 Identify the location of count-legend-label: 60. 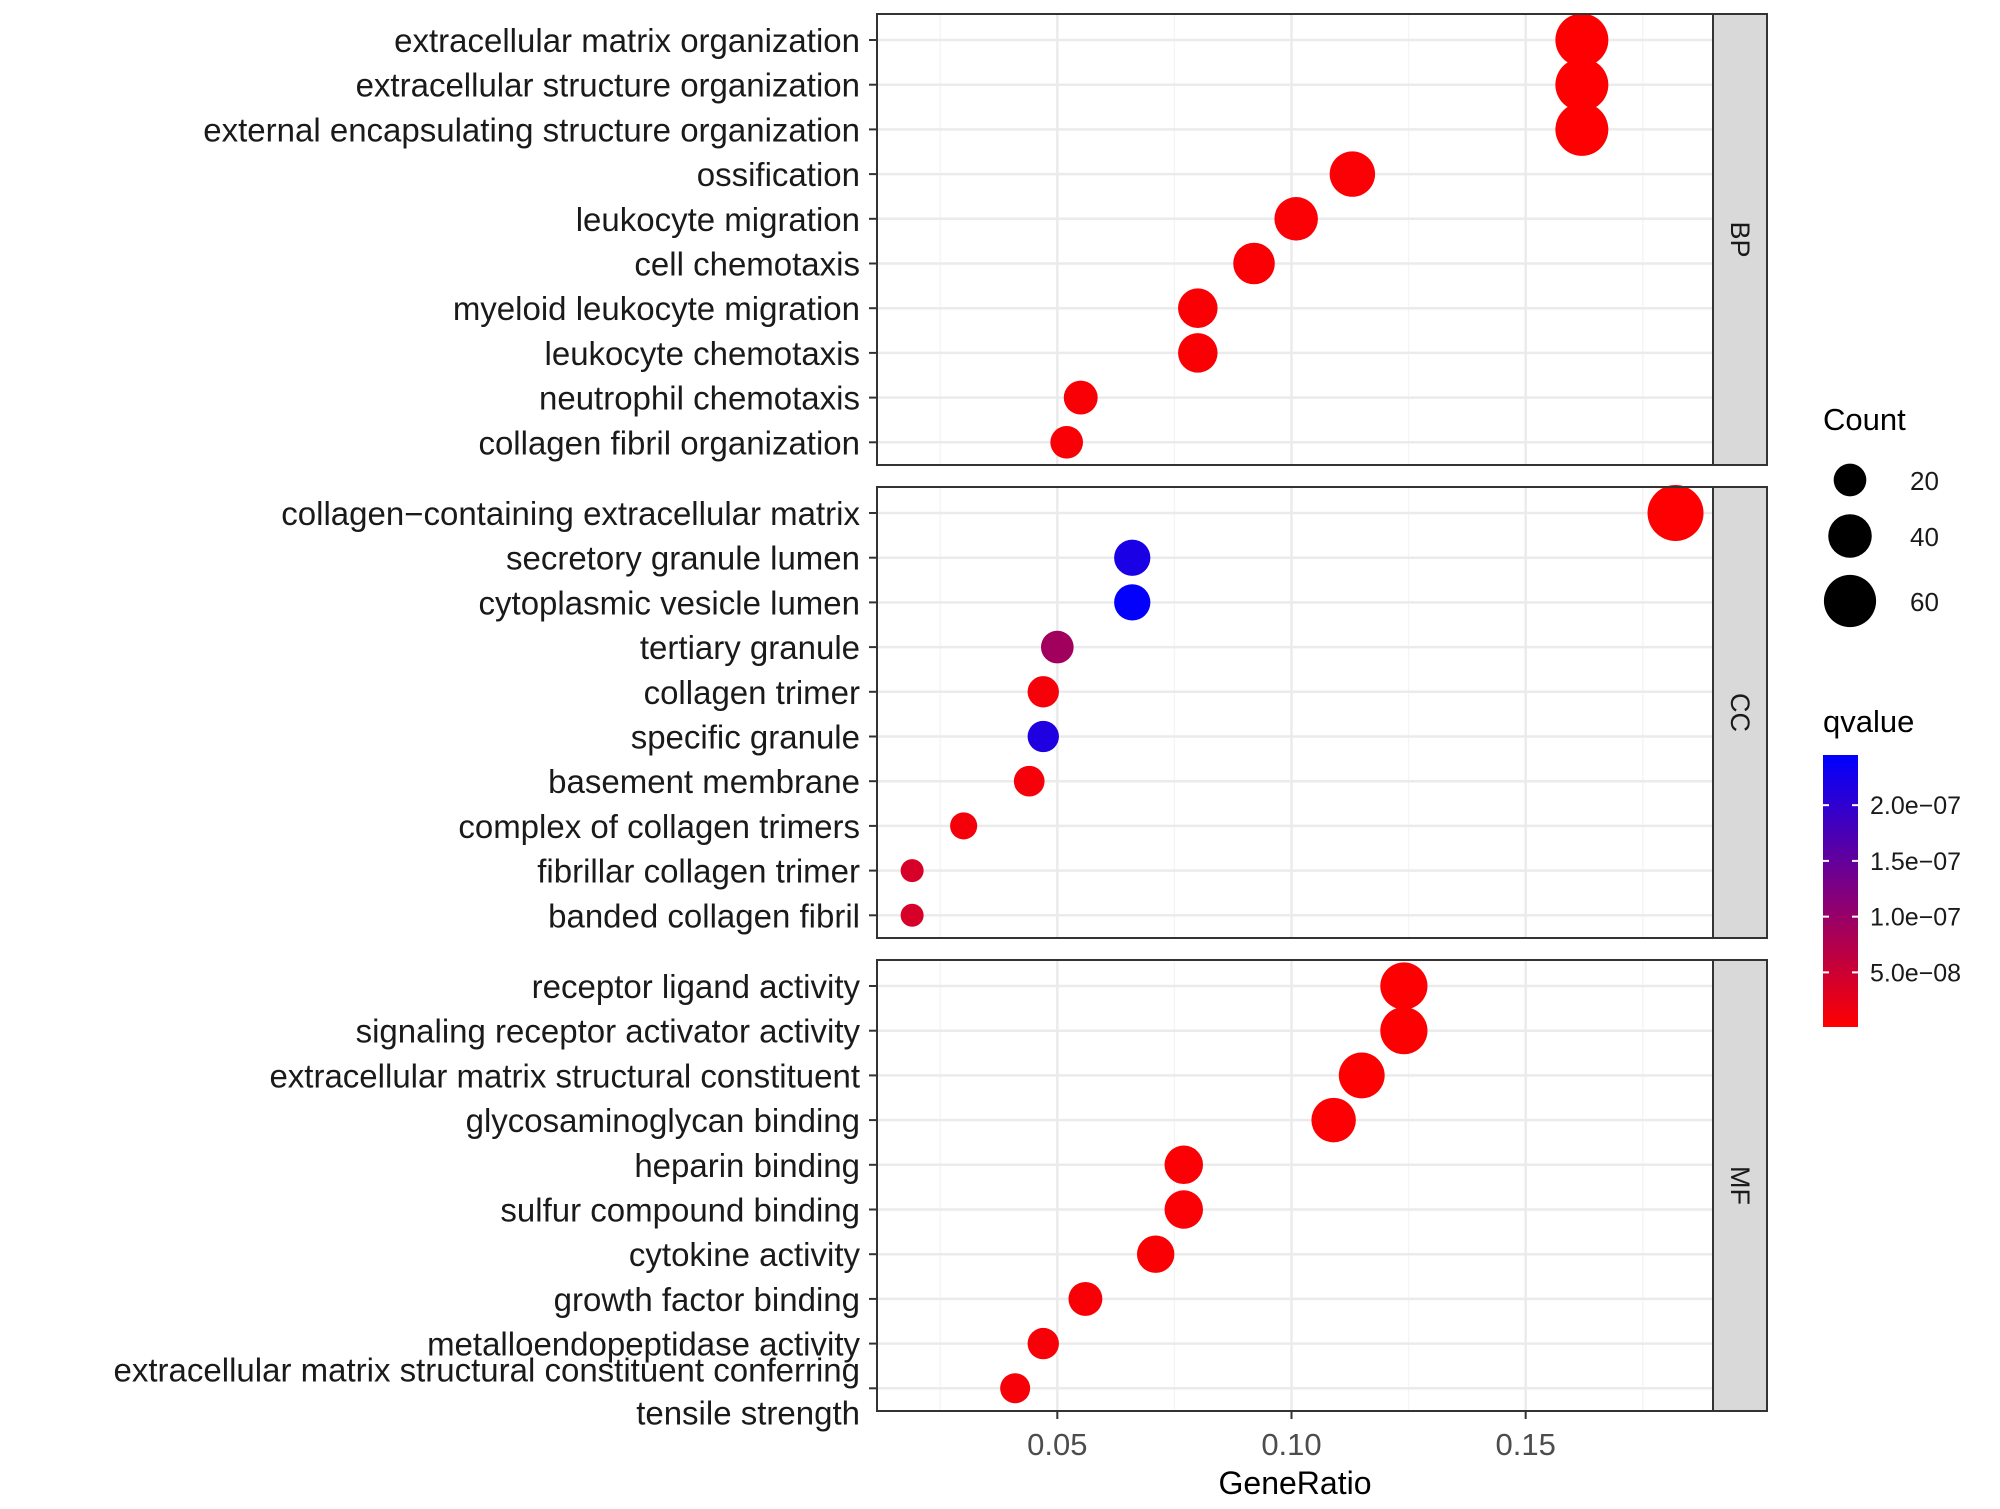
(1924, 602).